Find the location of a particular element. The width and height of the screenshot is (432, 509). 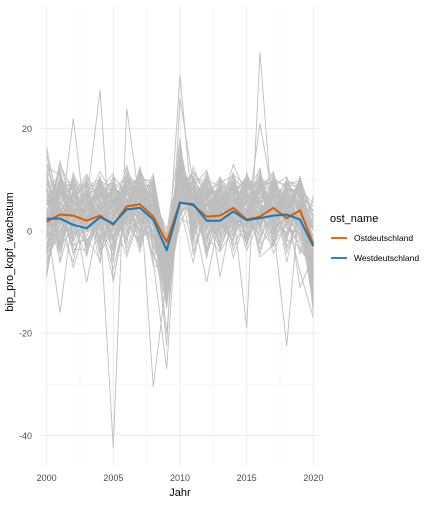

legend-items: Ostdeutschland Westdeutschland is located at coordinates (375, 248).